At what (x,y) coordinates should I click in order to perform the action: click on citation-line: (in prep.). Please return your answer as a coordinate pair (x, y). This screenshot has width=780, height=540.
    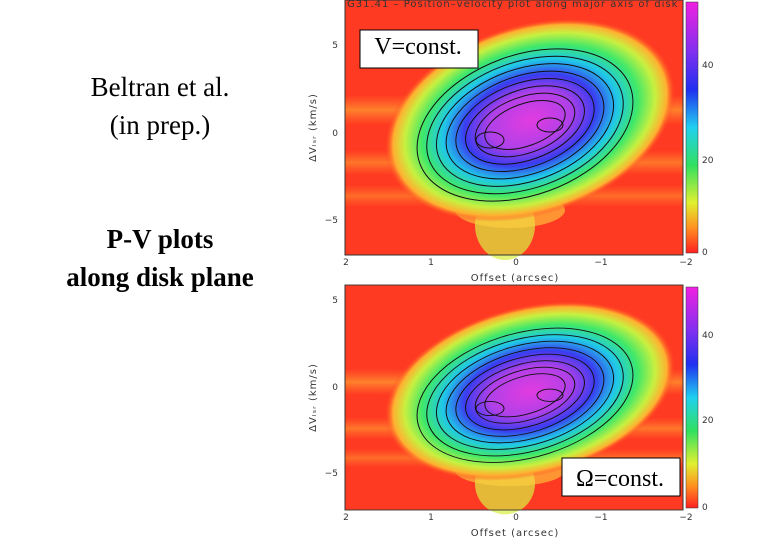
    Looking at the image, I should click on (160, 125).